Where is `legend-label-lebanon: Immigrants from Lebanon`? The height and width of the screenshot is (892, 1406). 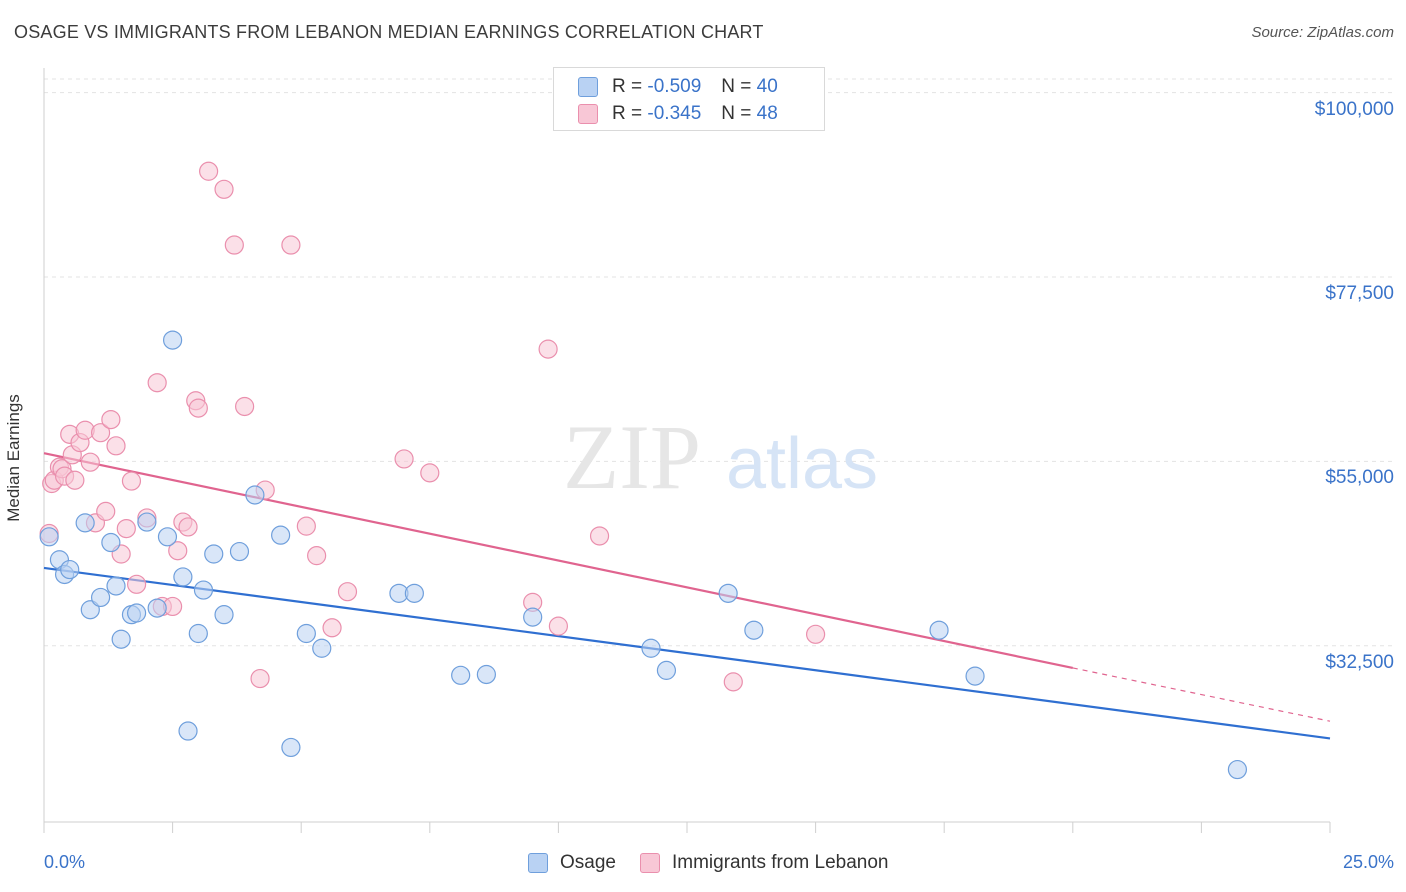 legend-label-lebanon: Immigrants from Lebanon is located at coordinates (780, 862).